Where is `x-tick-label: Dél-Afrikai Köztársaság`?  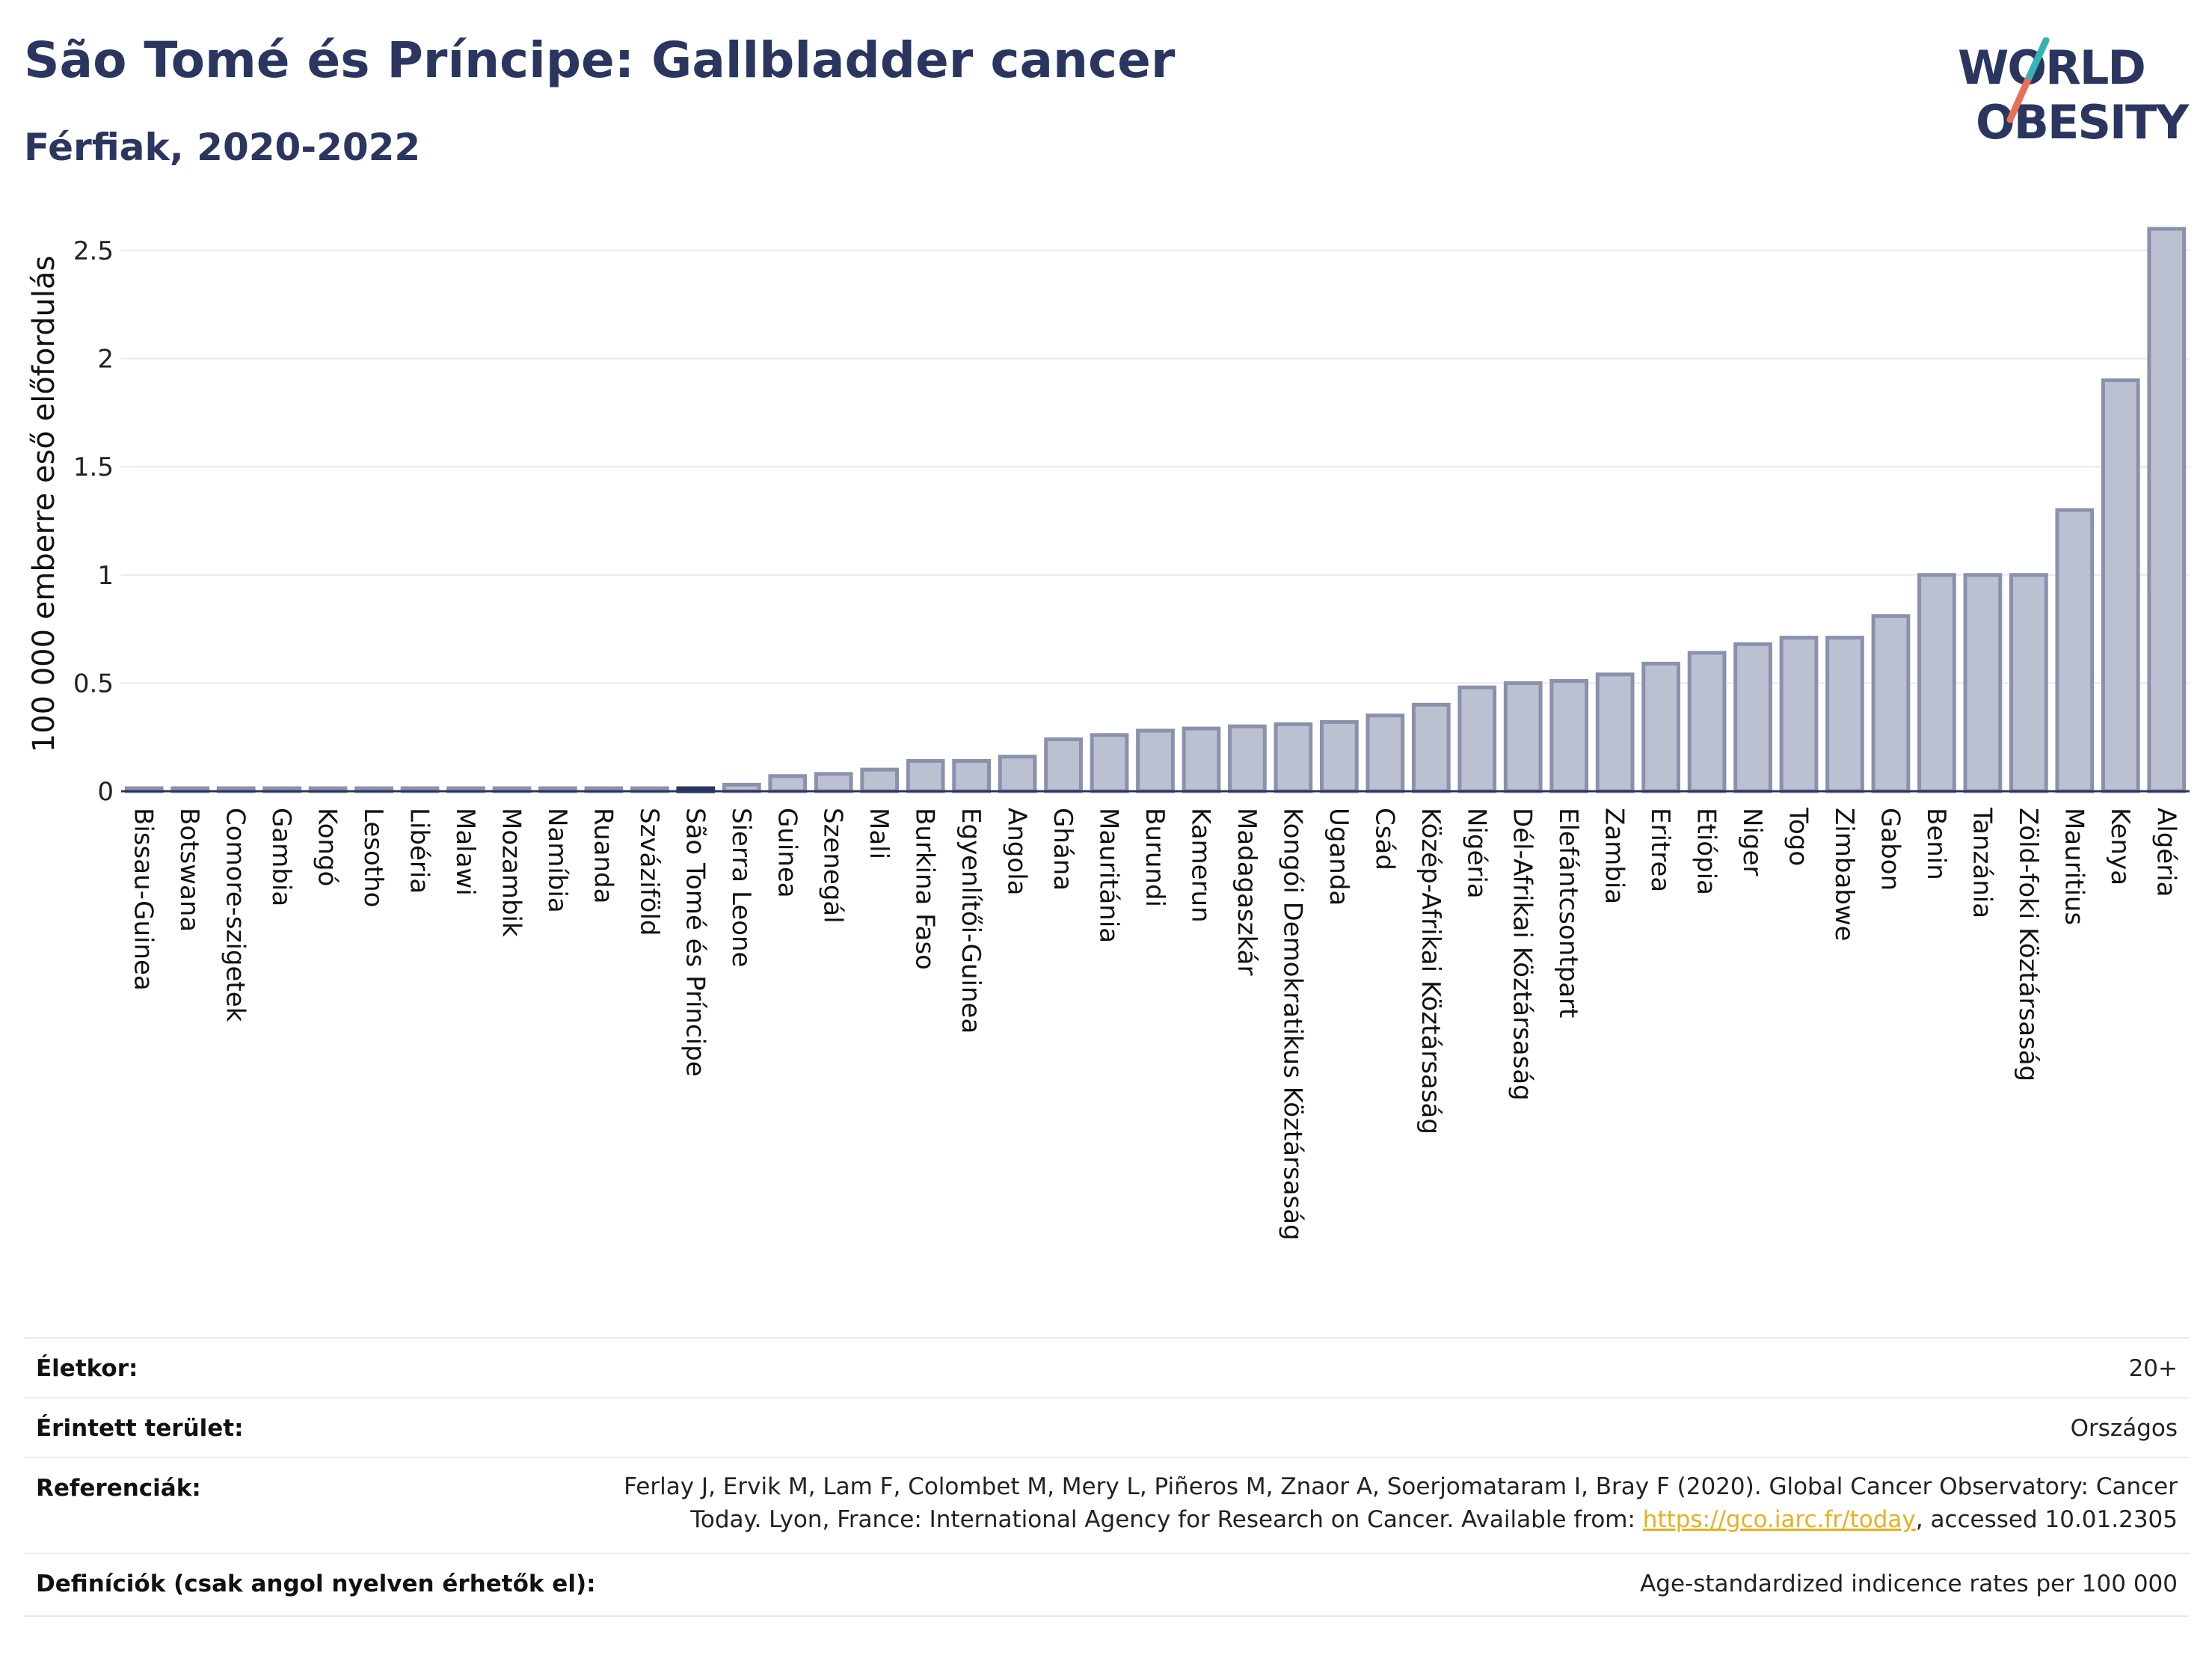
x-tick-label: Dél-Afrikai Köztársaság is located at coordinates (1522, 954).